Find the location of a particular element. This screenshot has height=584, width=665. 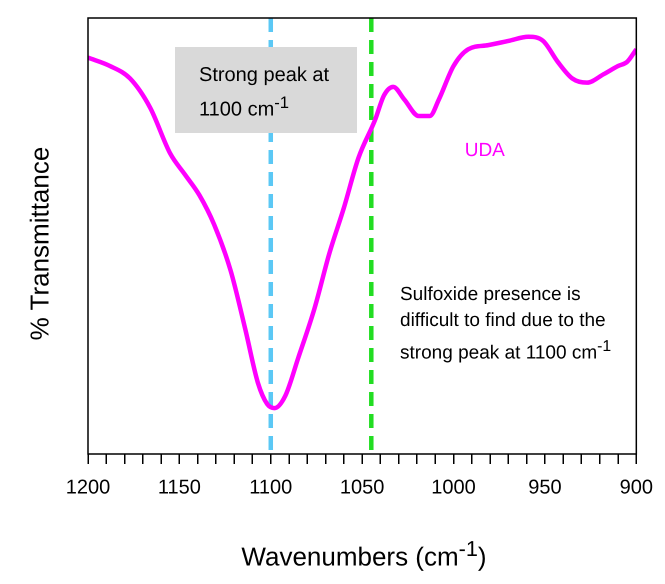

x-tick-label: 1200 is located at coordinates (88, 487).